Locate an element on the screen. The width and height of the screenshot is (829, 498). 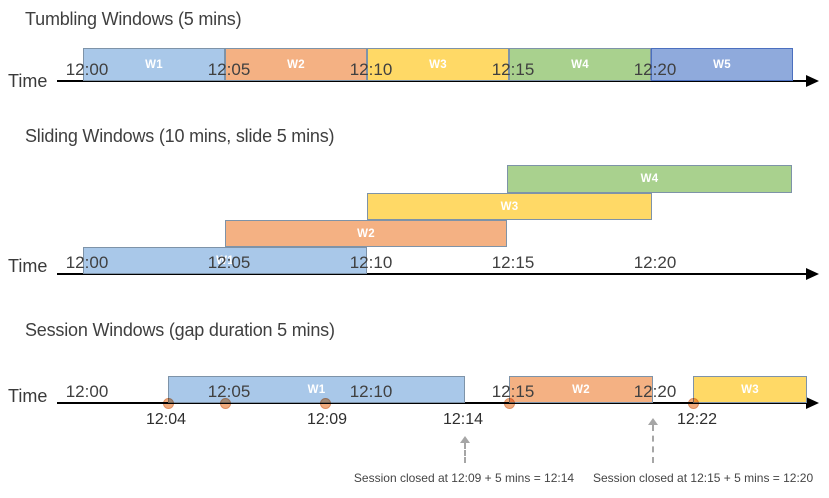
time-axis-label-tumbling: Time is located at coordinates (28, 81).